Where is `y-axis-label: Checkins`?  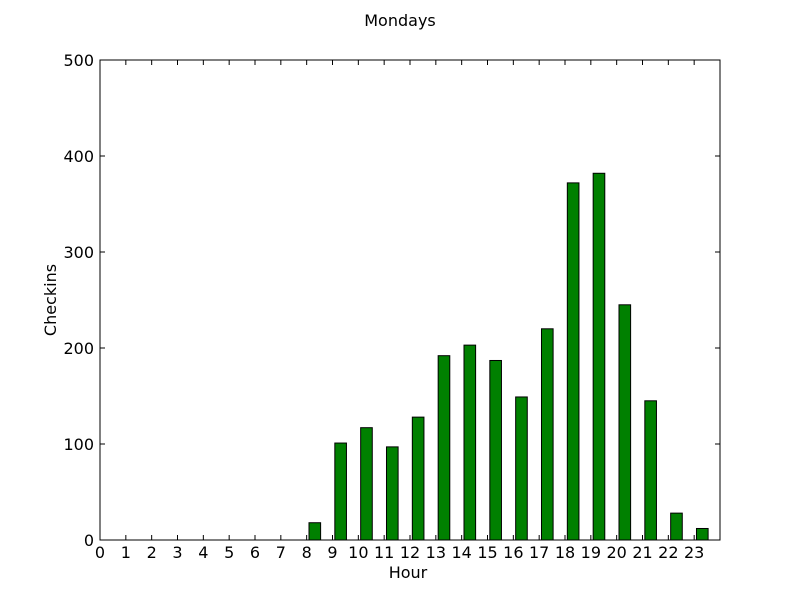
y-axis-label: Checkins is located at coordinates (50, 300).